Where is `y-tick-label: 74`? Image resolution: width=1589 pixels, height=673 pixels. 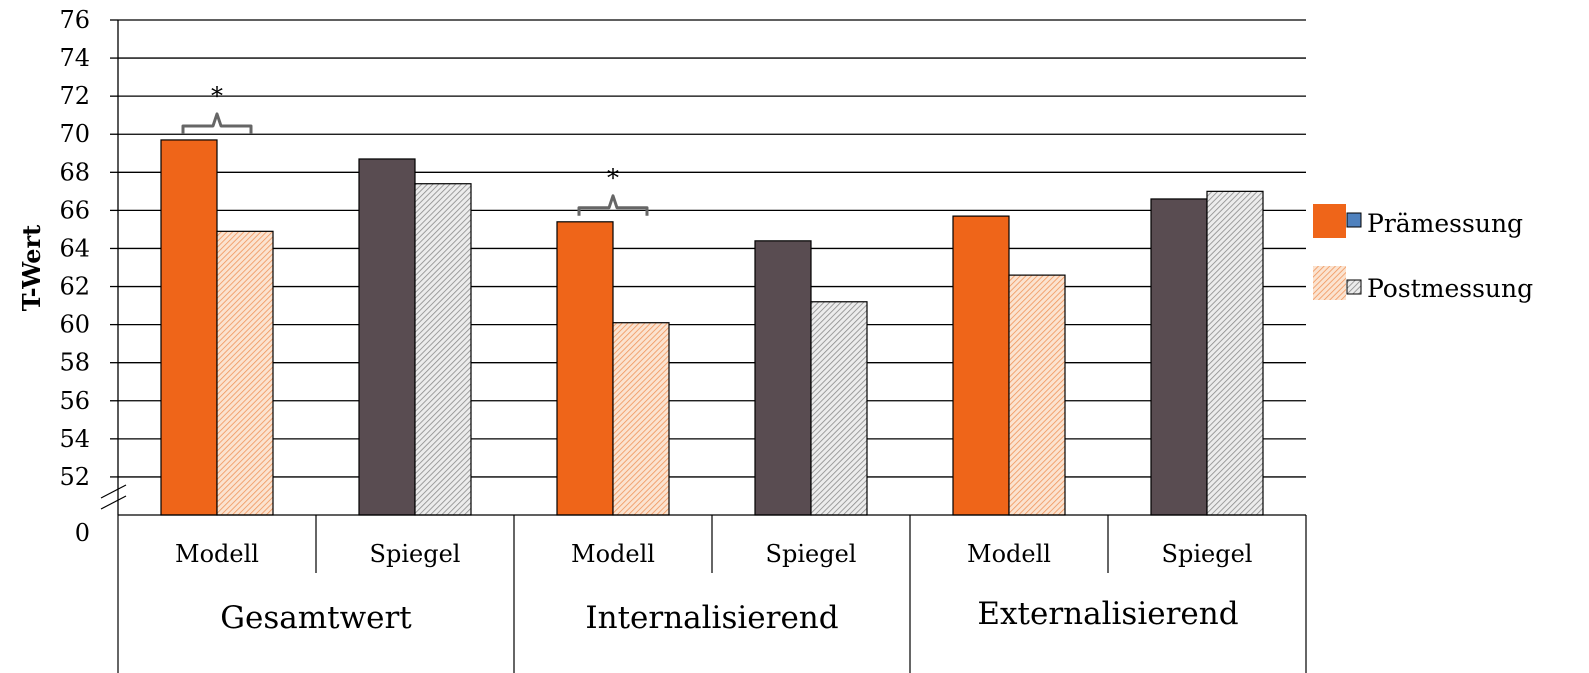
y-tick-label: 74 is located at coordinates (74, 58).